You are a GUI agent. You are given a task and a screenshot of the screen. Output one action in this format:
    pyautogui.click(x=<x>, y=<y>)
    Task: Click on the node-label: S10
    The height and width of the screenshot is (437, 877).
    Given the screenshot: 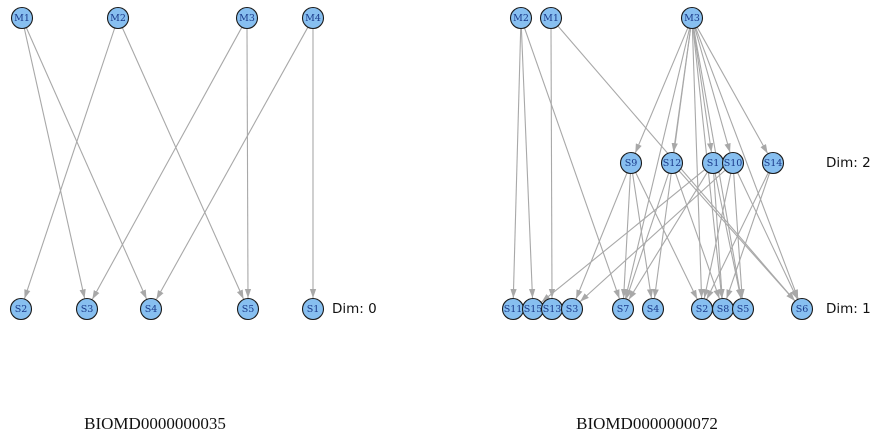 What is the action you would take?
    pyautogui.click(x=733, y=163)
    